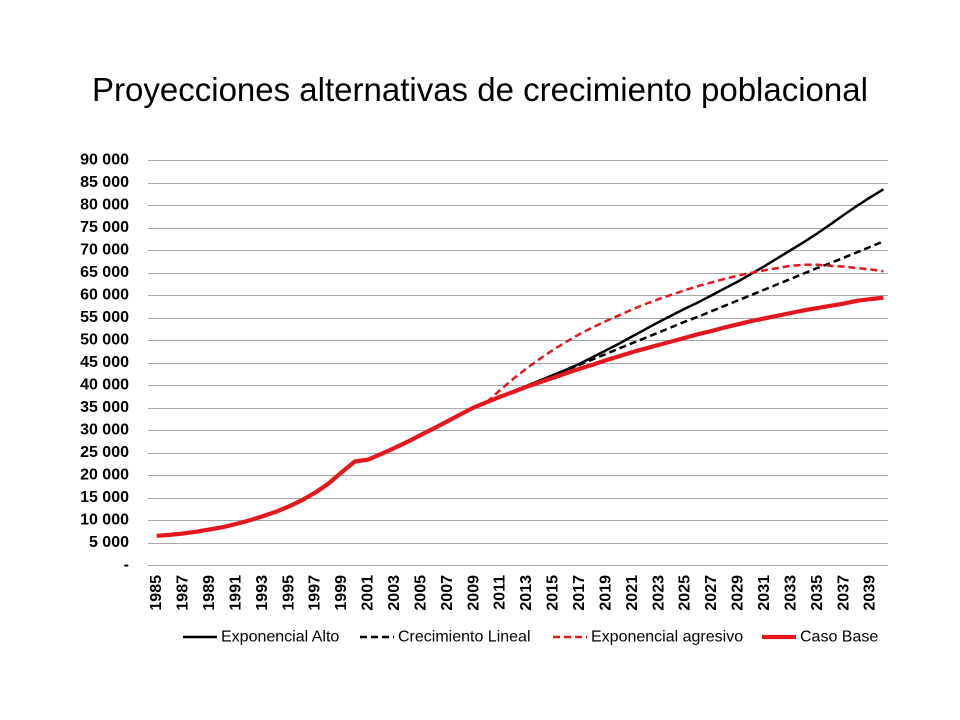 The height and width of the screenshot is (720, 960). I want to click on x-tick-label: 2015, so click(553, 593).